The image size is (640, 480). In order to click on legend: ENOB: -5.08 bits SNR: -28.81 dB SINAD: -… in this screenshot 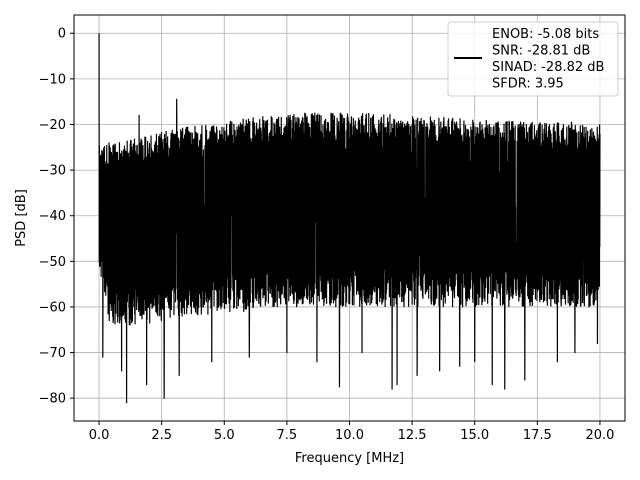, I will do `click(533, 59)`.